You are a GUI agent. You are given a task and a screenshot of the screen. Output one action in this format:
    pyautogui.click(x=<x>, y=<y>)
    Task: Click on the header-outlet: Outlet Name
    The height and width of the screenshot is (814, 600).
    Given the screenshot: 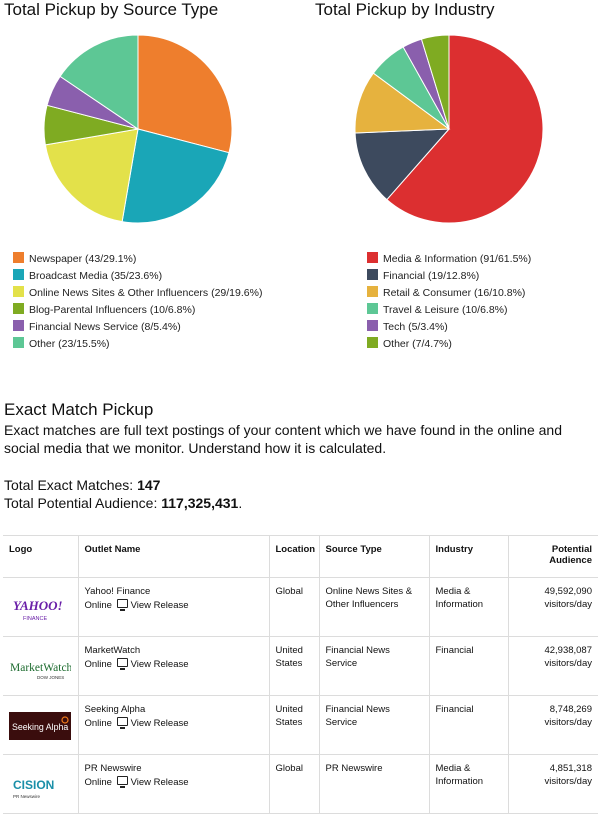 What is the action you would take?
    pyautogui.click(x=173, y=556)
    